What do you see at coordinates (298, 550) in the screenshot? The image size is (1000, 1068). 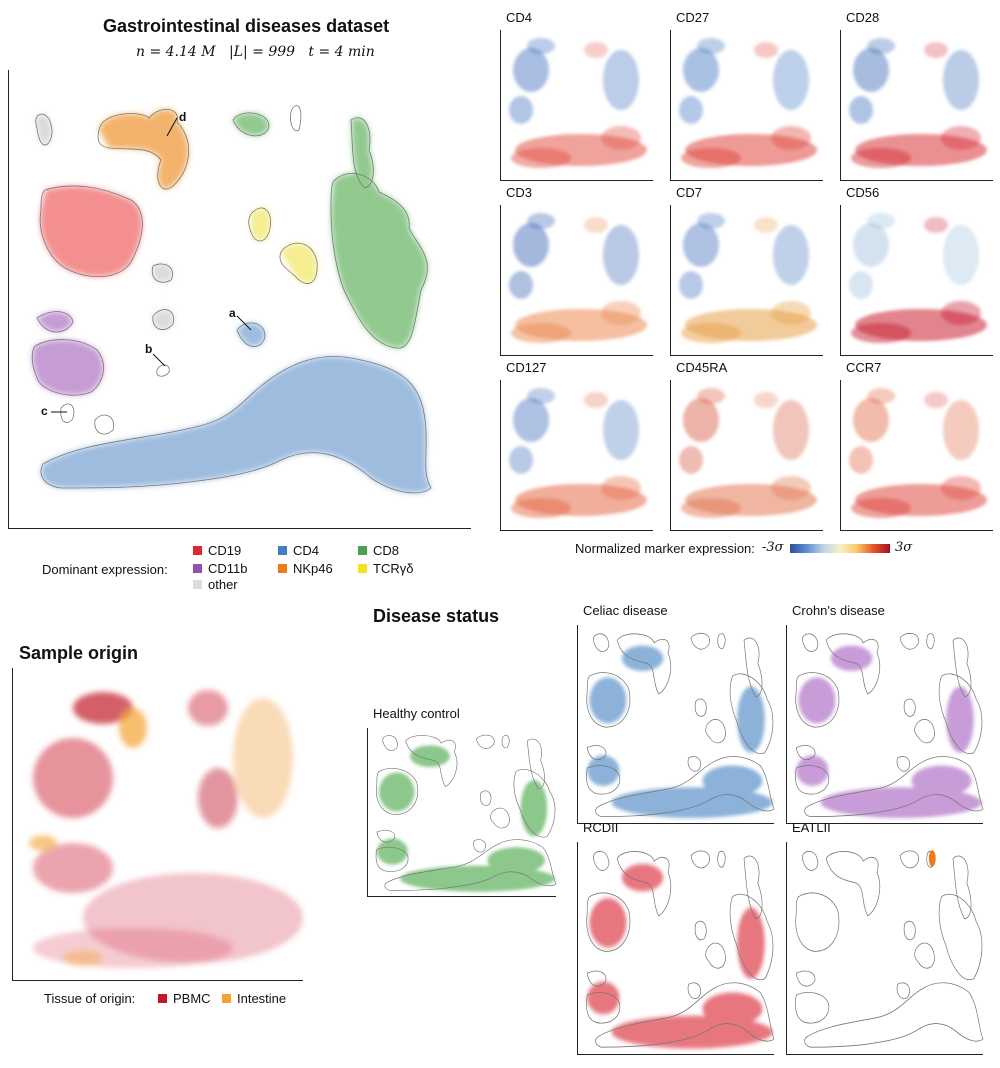 I see `legend-item-cd4: CD4` at bounding box center [298, 550].